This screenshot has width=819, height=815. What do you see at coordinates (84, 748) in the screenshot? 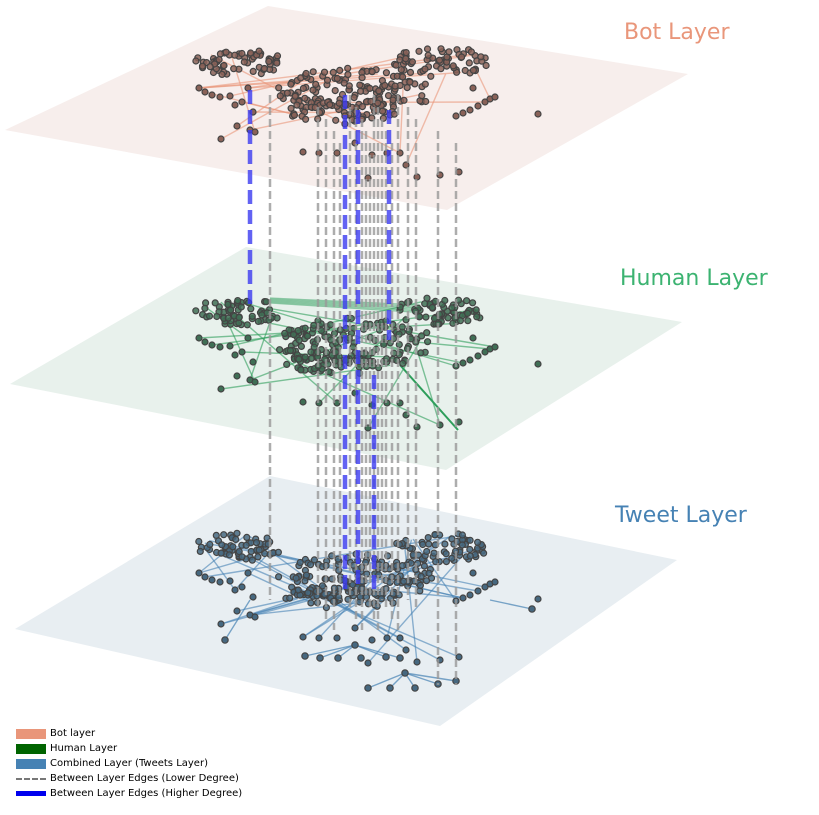
I see `legend-label: Human Layer` at bounding box center [84, 748].